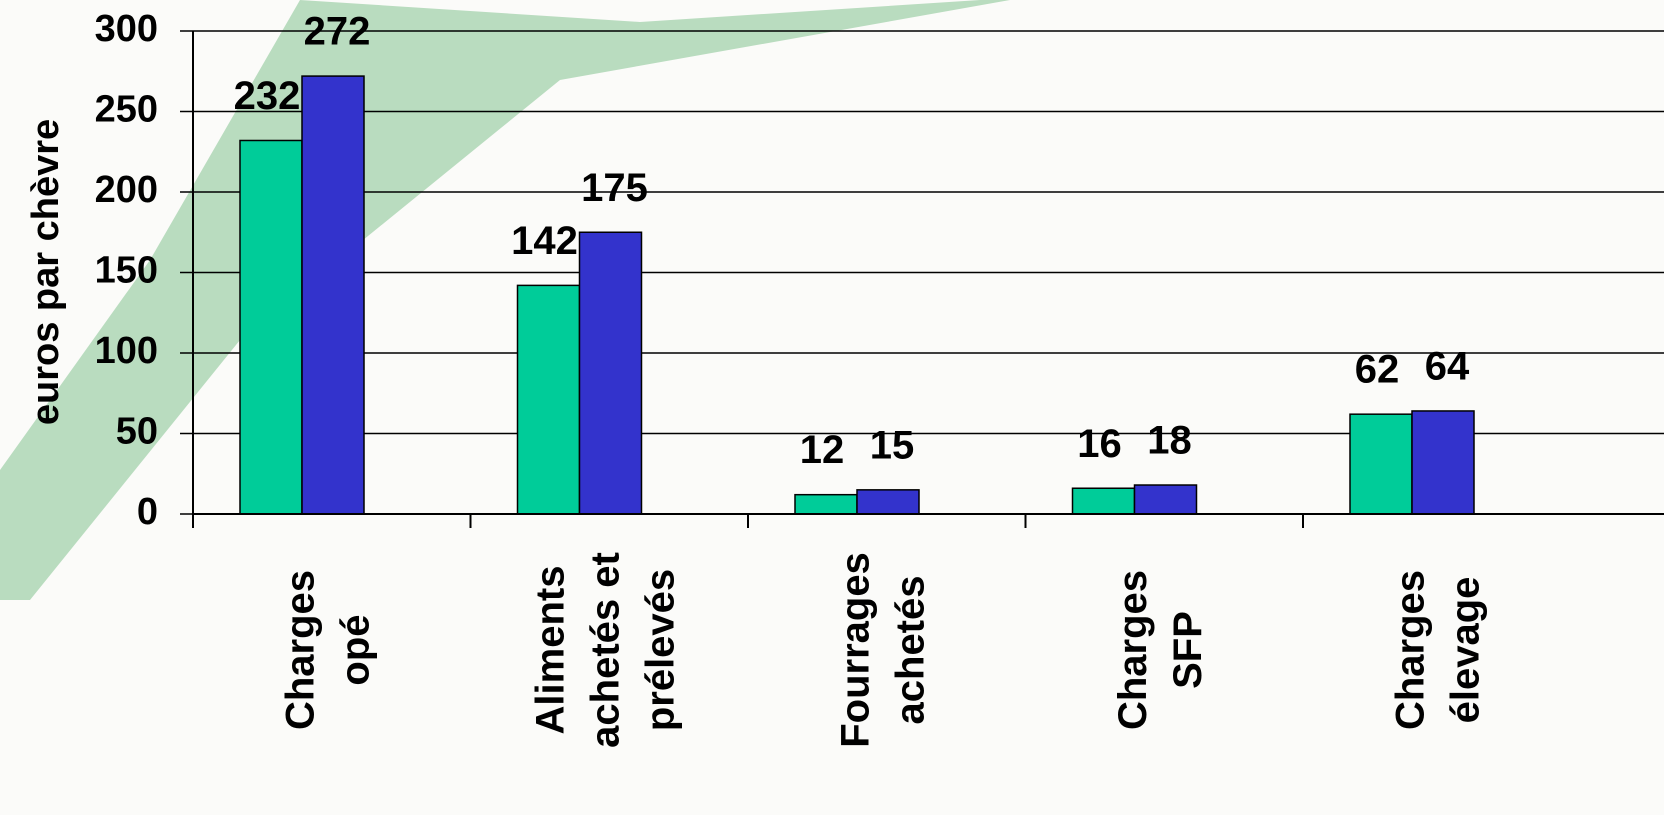 Image resolution: width=1664 pixels, height=815 pixels. What do you see at coordinates (1437, 650) in the screenshot?
I see `x-tick-label: Charges élevage` at bounding box center [1437, 650].